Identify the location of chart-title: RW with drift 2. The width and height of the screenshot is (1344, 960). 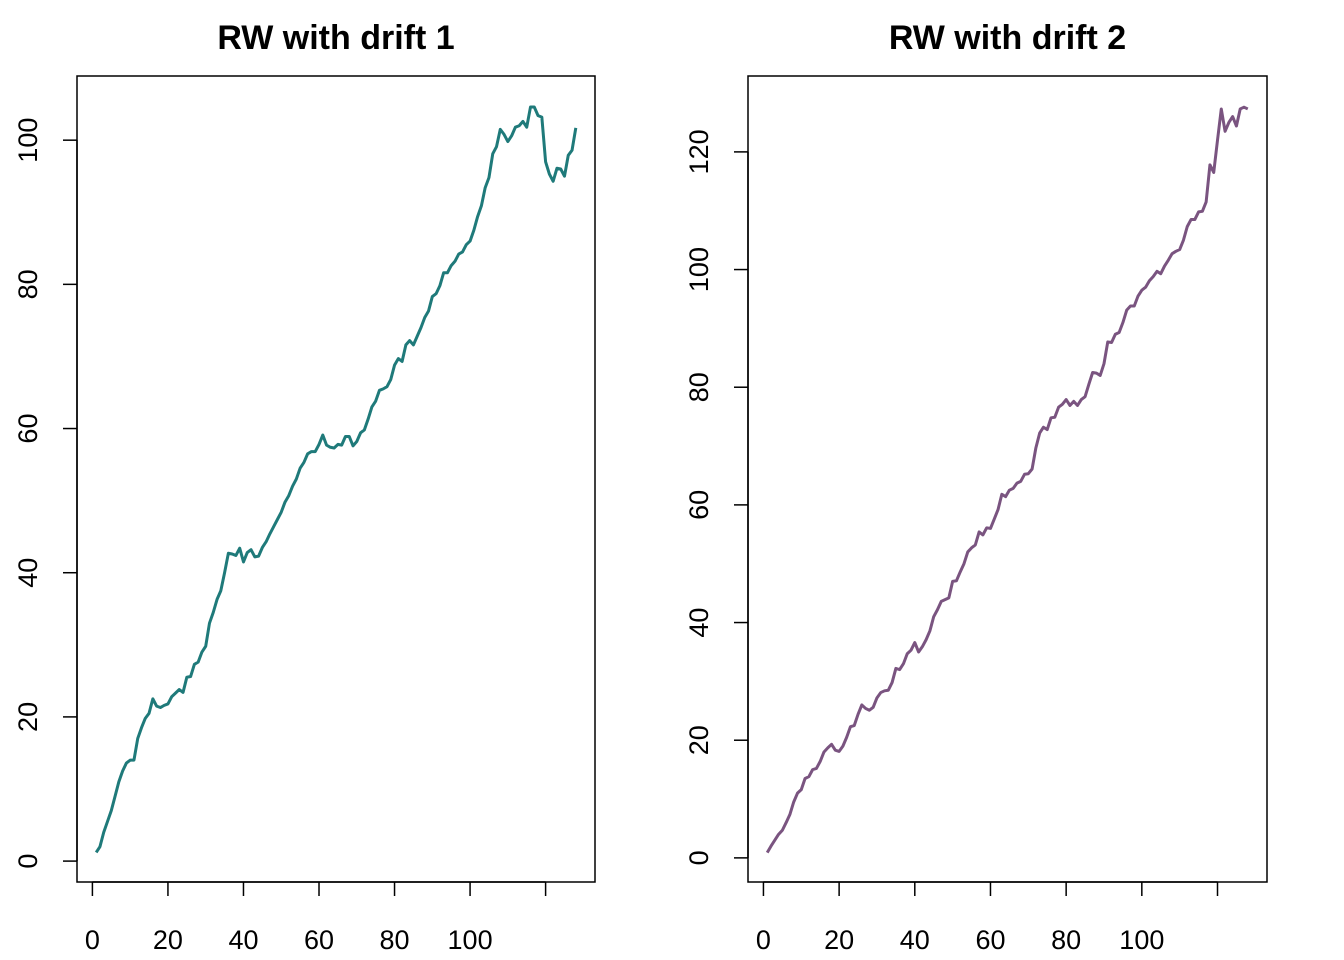
(1007, 38).